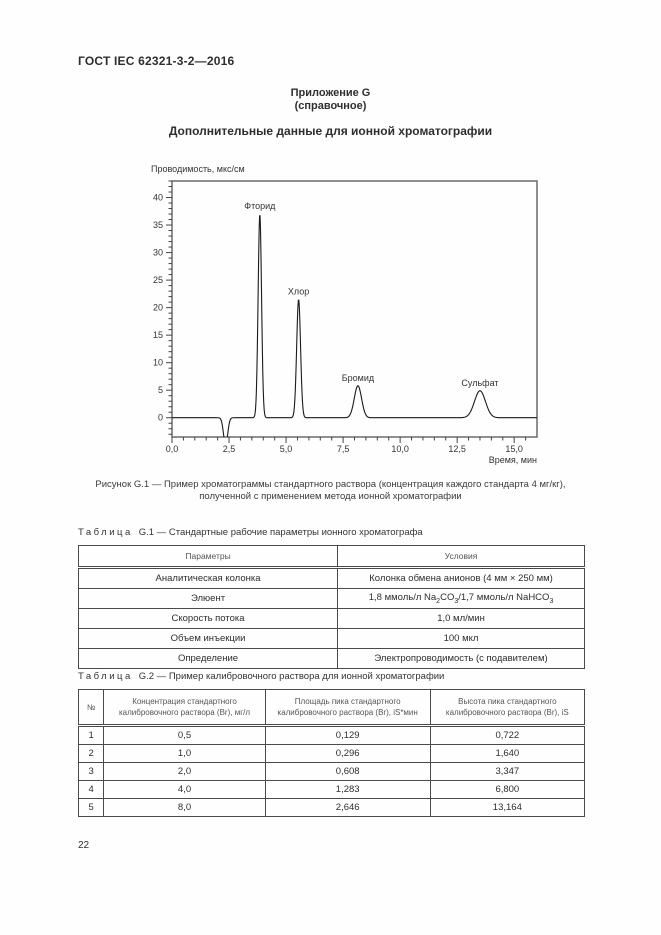 Image resolution: width=661 pixels, height=935 pixels. I want to click on table-cell: Элюент, so click(208, 598).